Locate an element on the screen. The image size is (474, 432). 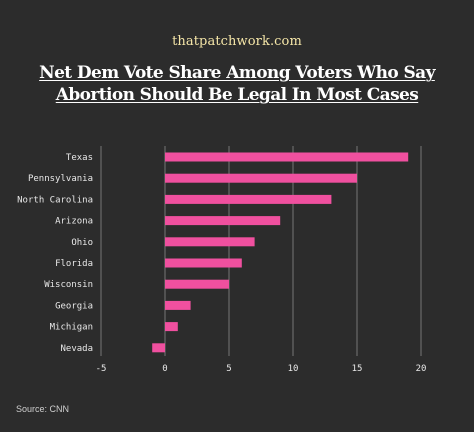
source-note: Source: CNN is located at coordinates (43, 409).